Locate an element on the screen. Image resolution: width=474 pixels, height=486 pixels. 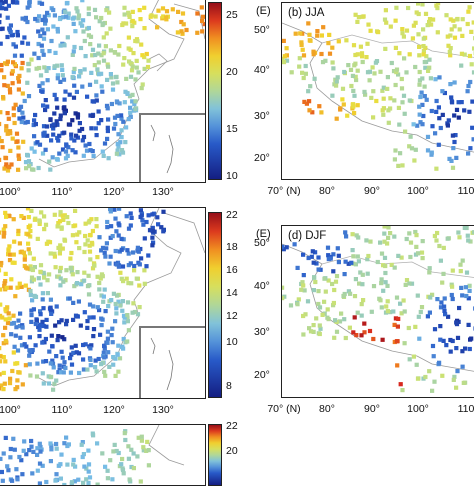
colorbar-c-tick-12: 12 is located at coordinates (232, 316).